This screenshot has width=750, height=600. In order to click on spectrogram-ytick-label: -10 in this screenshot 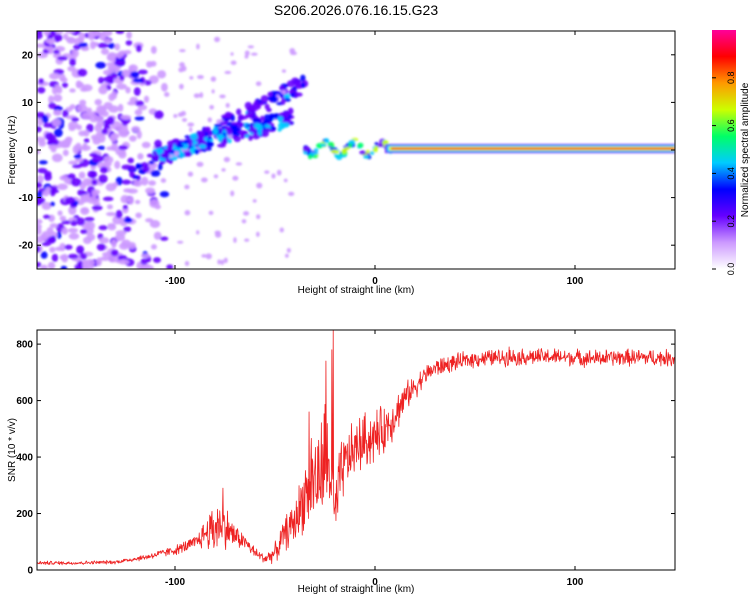, I will do `click(26, 198)`.